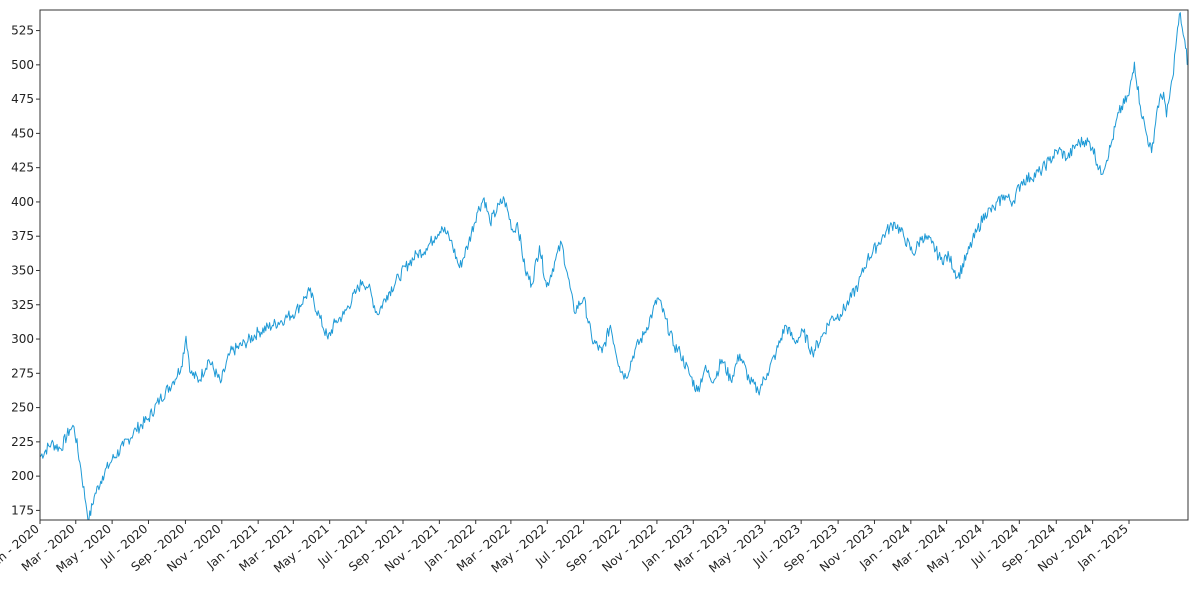 Image resolution: width=1200 pixels, height=600 pixels. Describe the element at coordinates (22, 510) in the screenshot. I see `y-tick-label: 175` at that location.